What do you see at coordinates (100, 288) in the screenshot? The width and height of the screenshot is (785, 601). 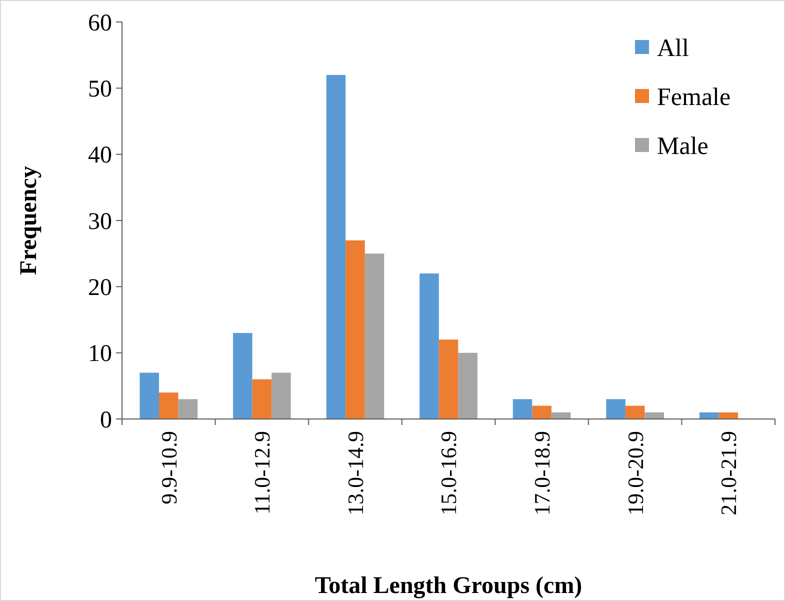 I see `y-tick-label: 20` at bounding box center [100, 288].